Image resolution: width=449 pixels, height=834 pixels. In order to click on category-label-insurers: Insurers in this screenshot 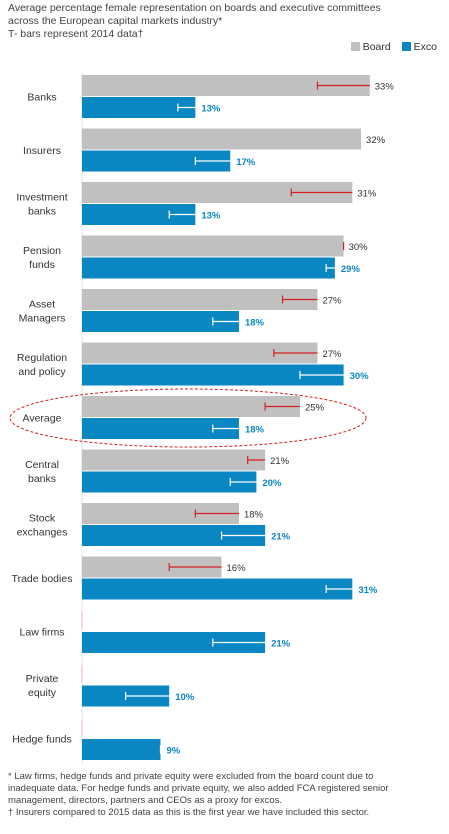, I will do `click(42, 151)`.